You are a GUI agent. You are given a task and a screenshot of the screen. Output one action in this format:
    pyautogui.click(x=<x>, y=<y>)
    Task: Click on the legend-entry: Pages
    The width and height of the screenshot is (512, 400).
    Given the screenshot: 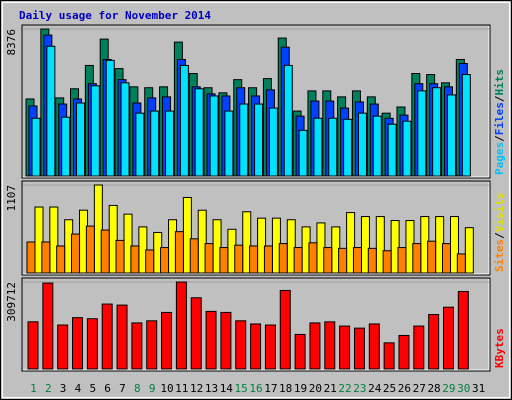 What is the action you would take?
    pyautogui.click(x=499, y=158)
    